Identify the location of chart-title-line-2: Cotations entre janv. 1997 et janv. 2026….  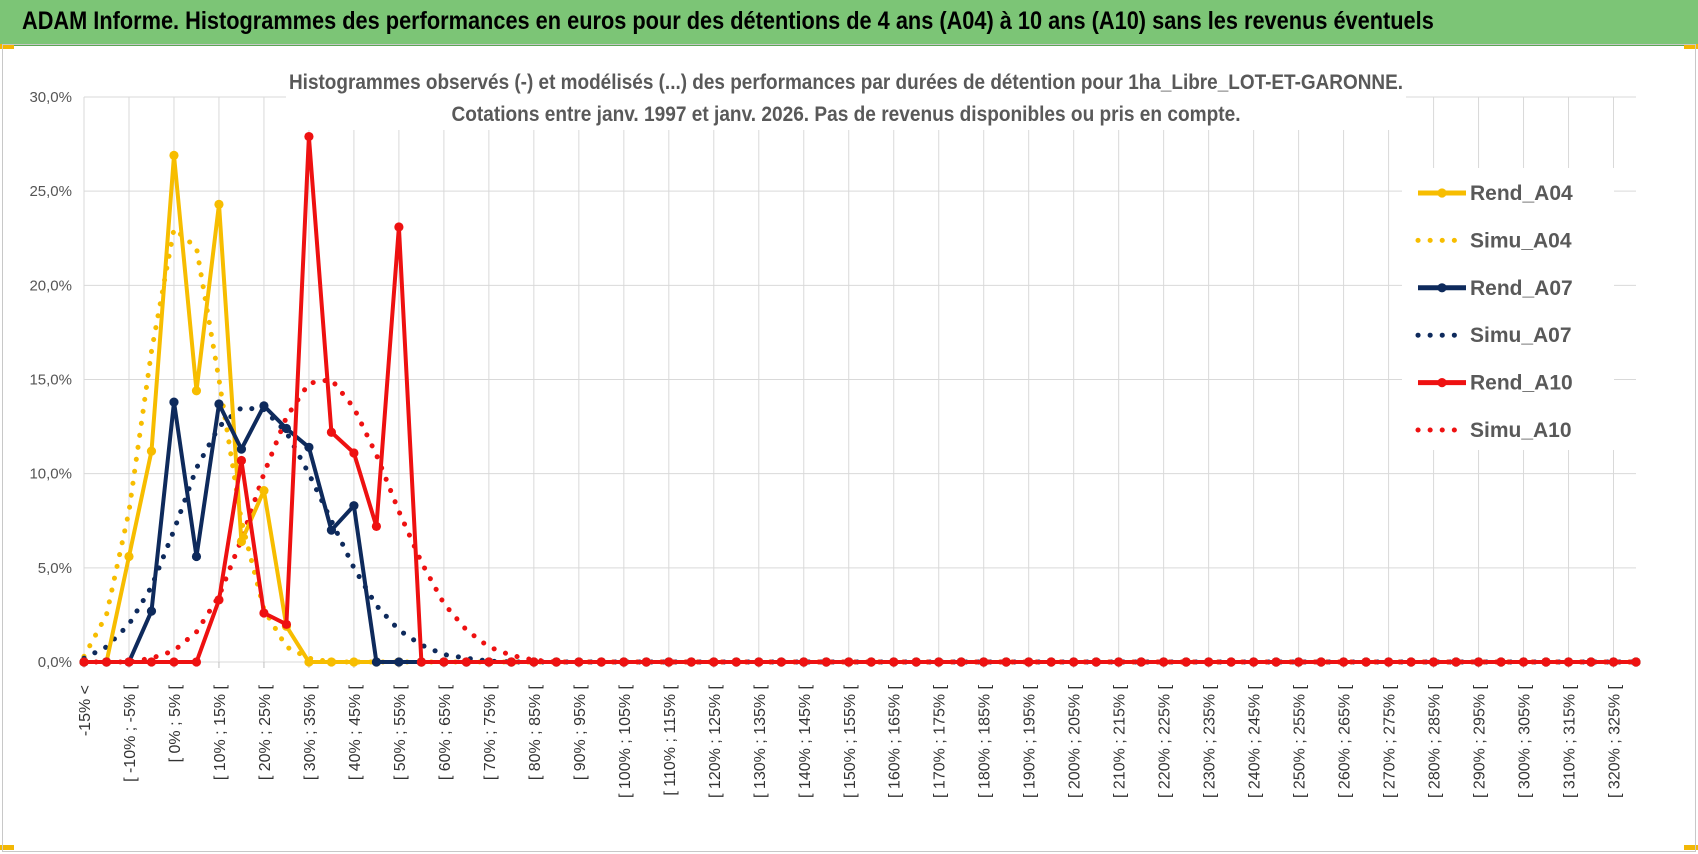
(846, 114).